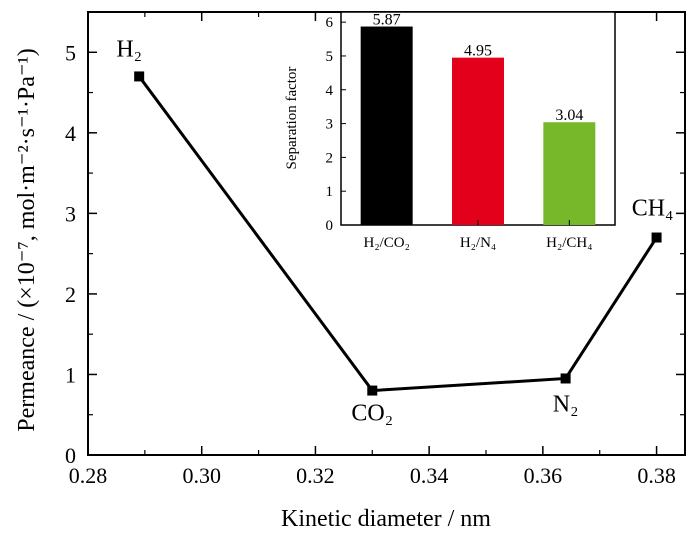 The image size is (700, 537). I want to click on inset-y-tick-label: 6, so click(330, 23).